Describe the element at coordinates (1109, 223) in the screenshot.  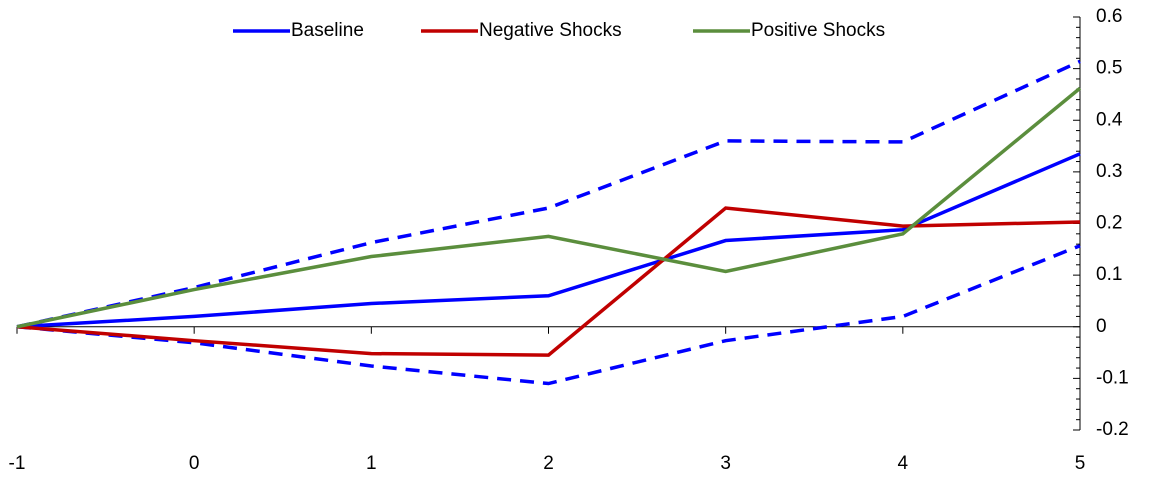
I see `y-tick-label: 0.2` at that location.